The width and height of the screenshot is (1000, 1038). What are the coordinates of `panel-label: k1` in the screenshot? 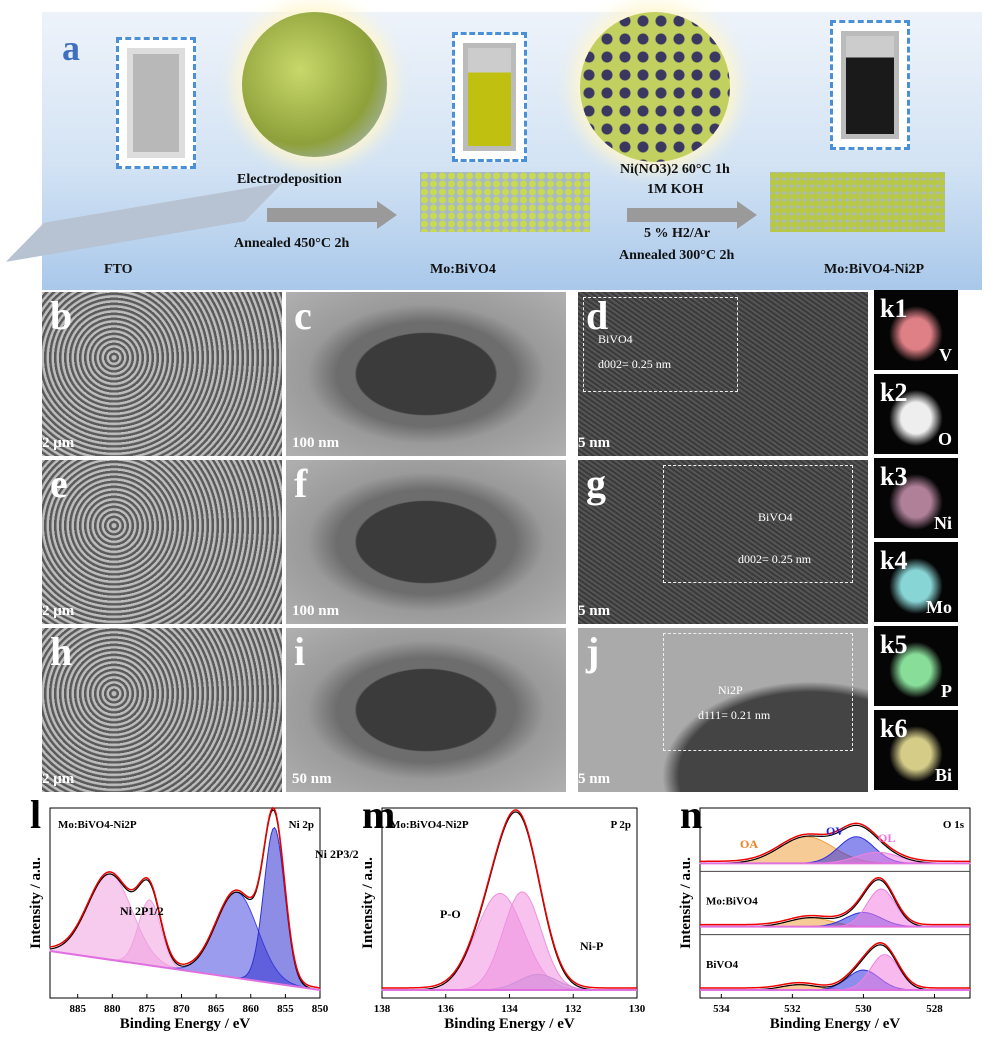 It's located at (894, 308).